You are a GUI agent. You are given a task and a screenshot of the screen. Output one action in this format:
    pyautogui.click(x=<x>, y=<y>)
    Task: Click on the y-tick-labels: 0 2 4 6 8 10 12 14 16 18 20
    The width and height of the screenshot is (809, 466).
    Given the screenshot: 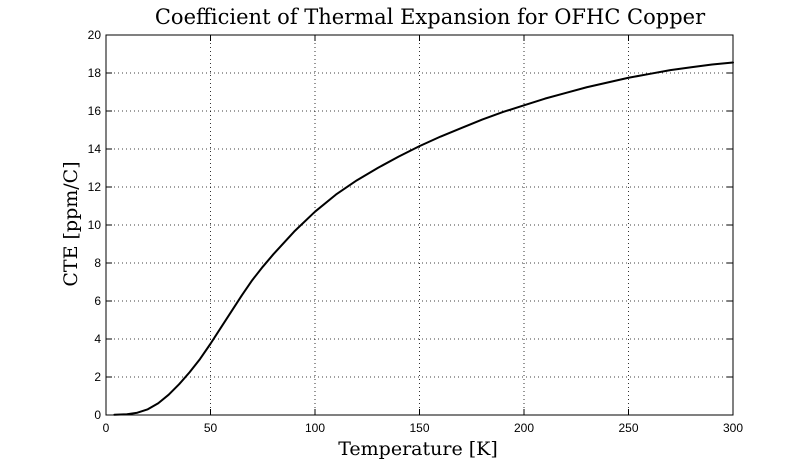 What is the action you would take?
    pyautogui.click(x=95, y=225)
    